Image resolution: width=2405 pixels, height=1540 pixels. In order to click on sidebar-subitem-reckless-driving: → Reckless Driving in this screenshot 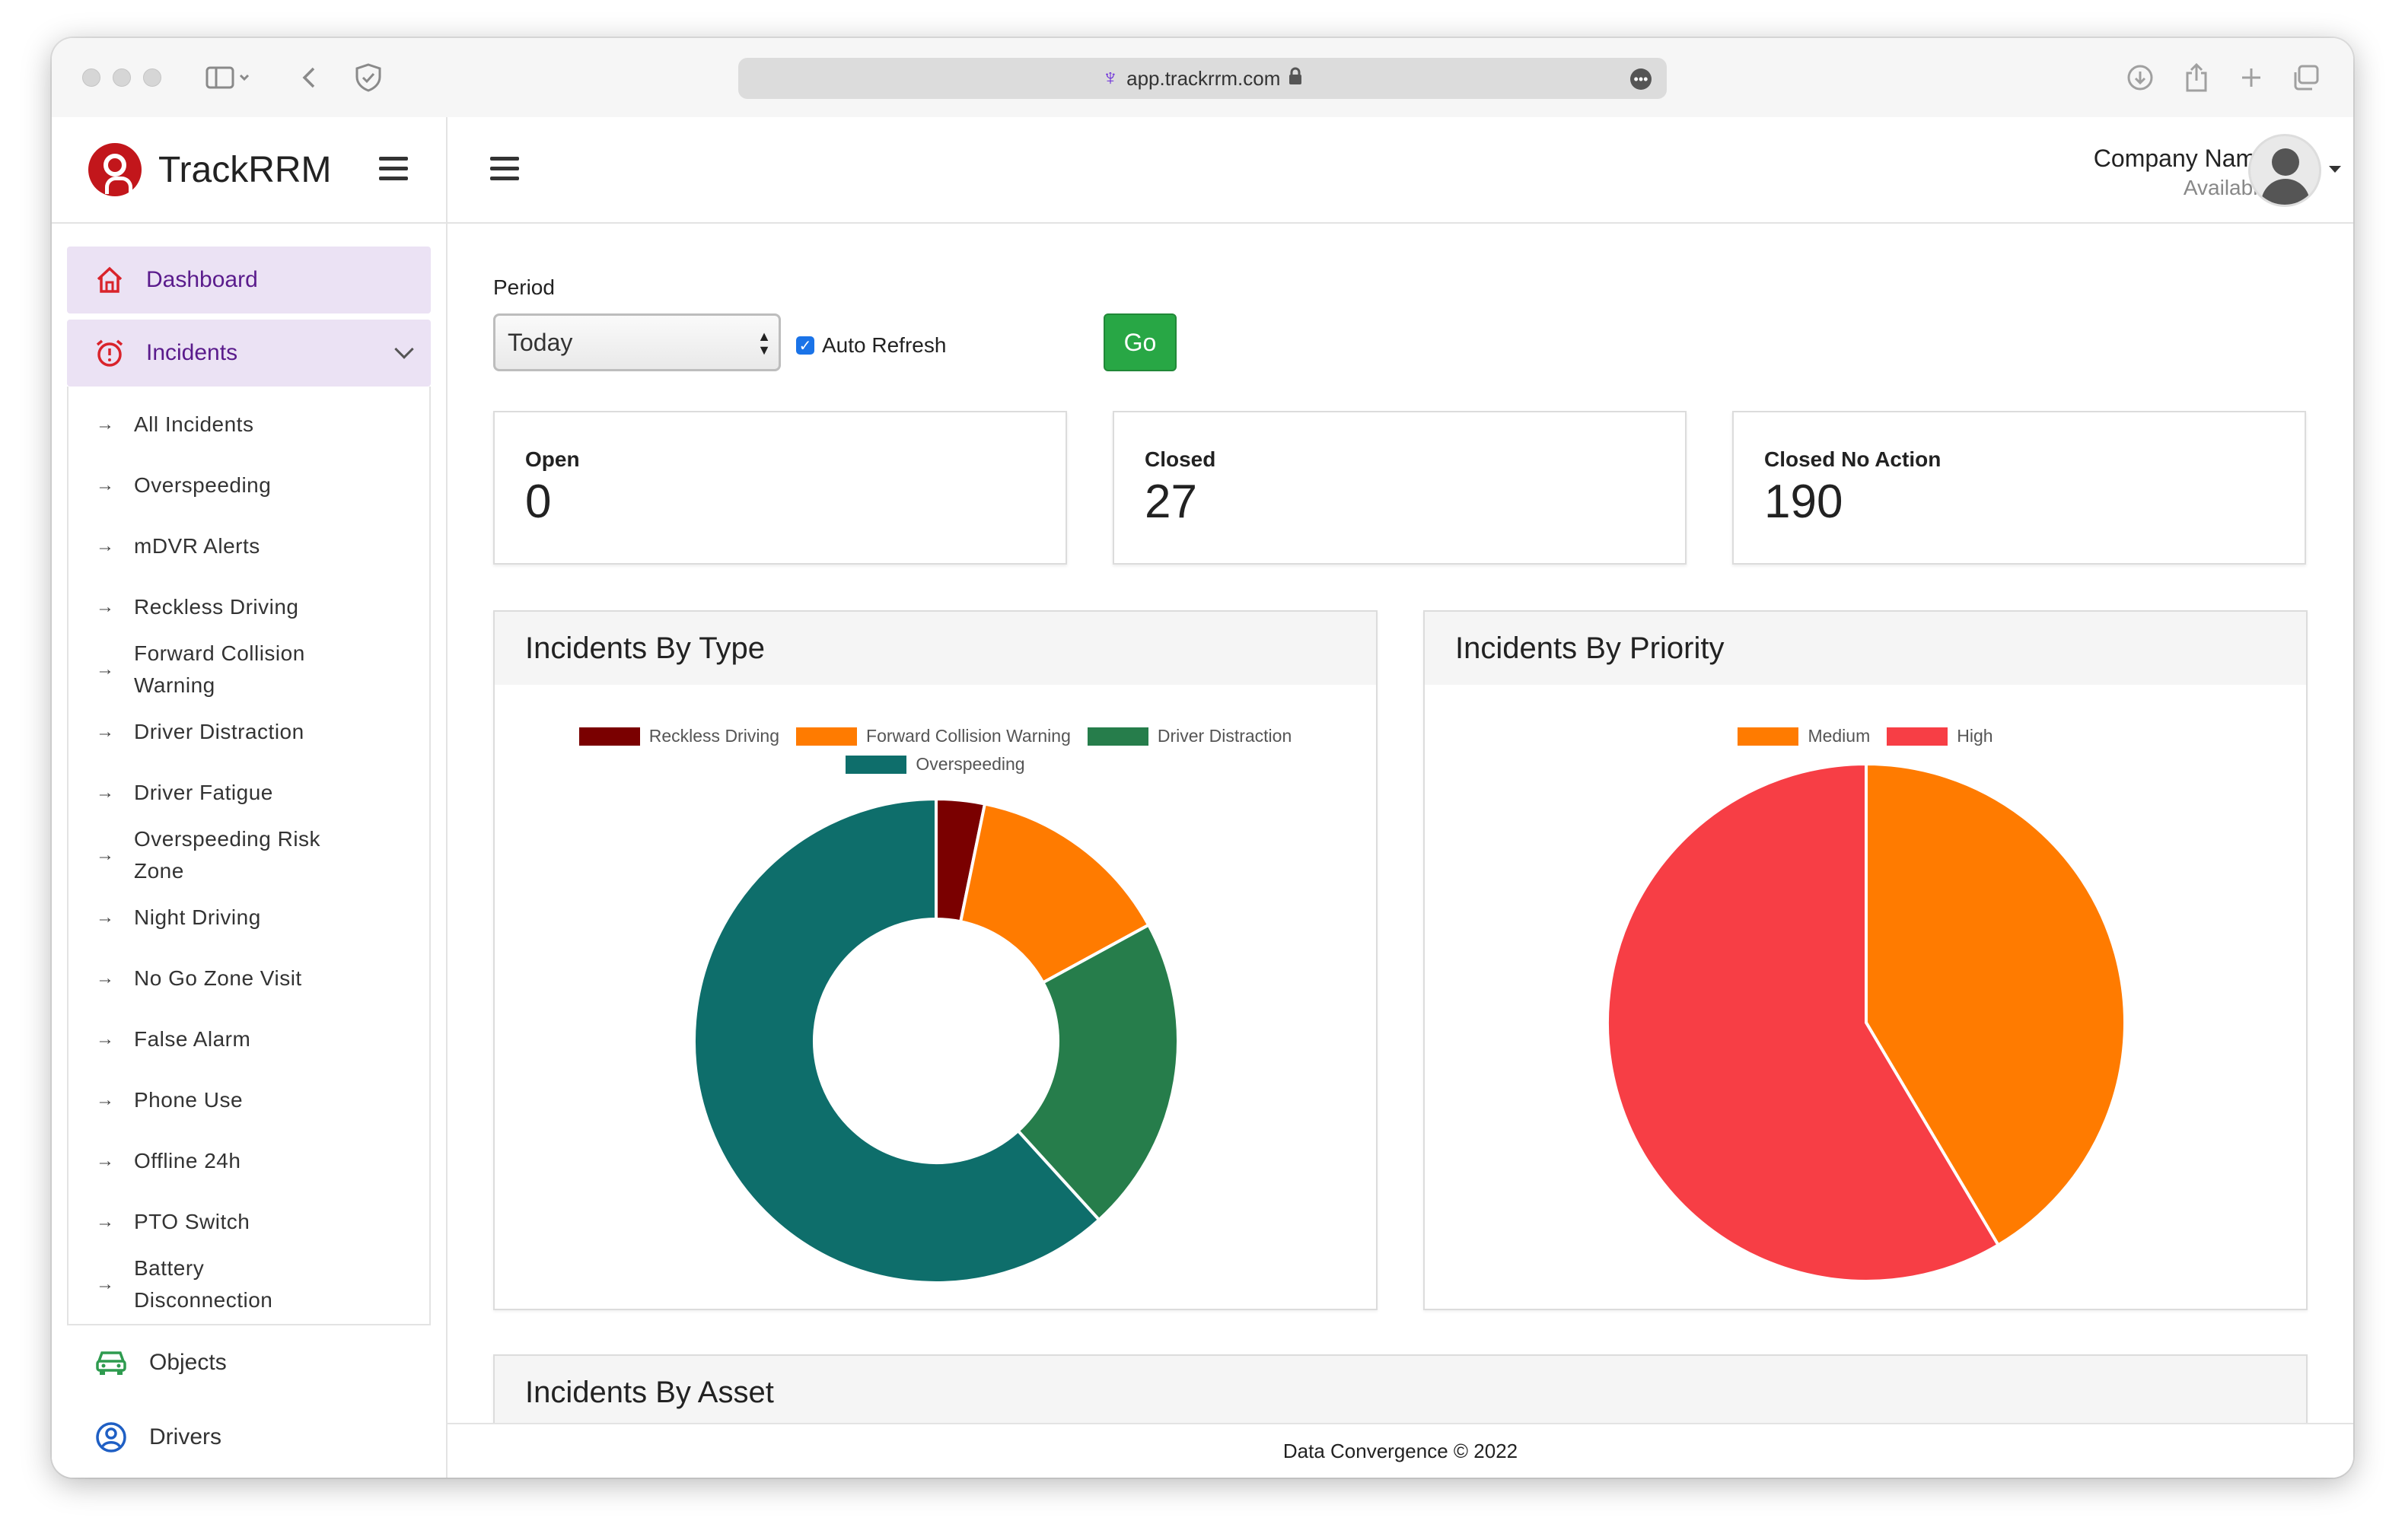, I will do `click(248, 607)`.